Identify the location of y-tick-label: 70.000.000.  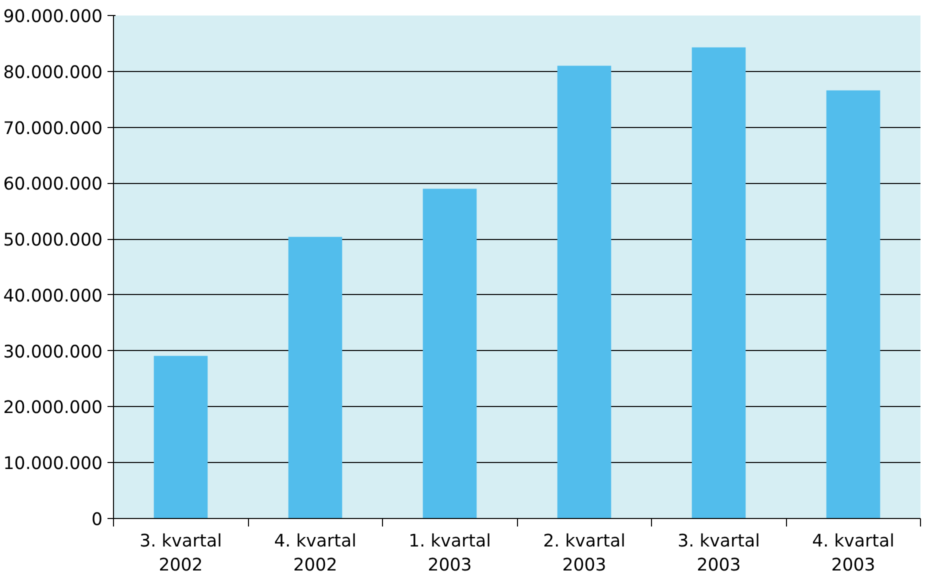
(53, 128).